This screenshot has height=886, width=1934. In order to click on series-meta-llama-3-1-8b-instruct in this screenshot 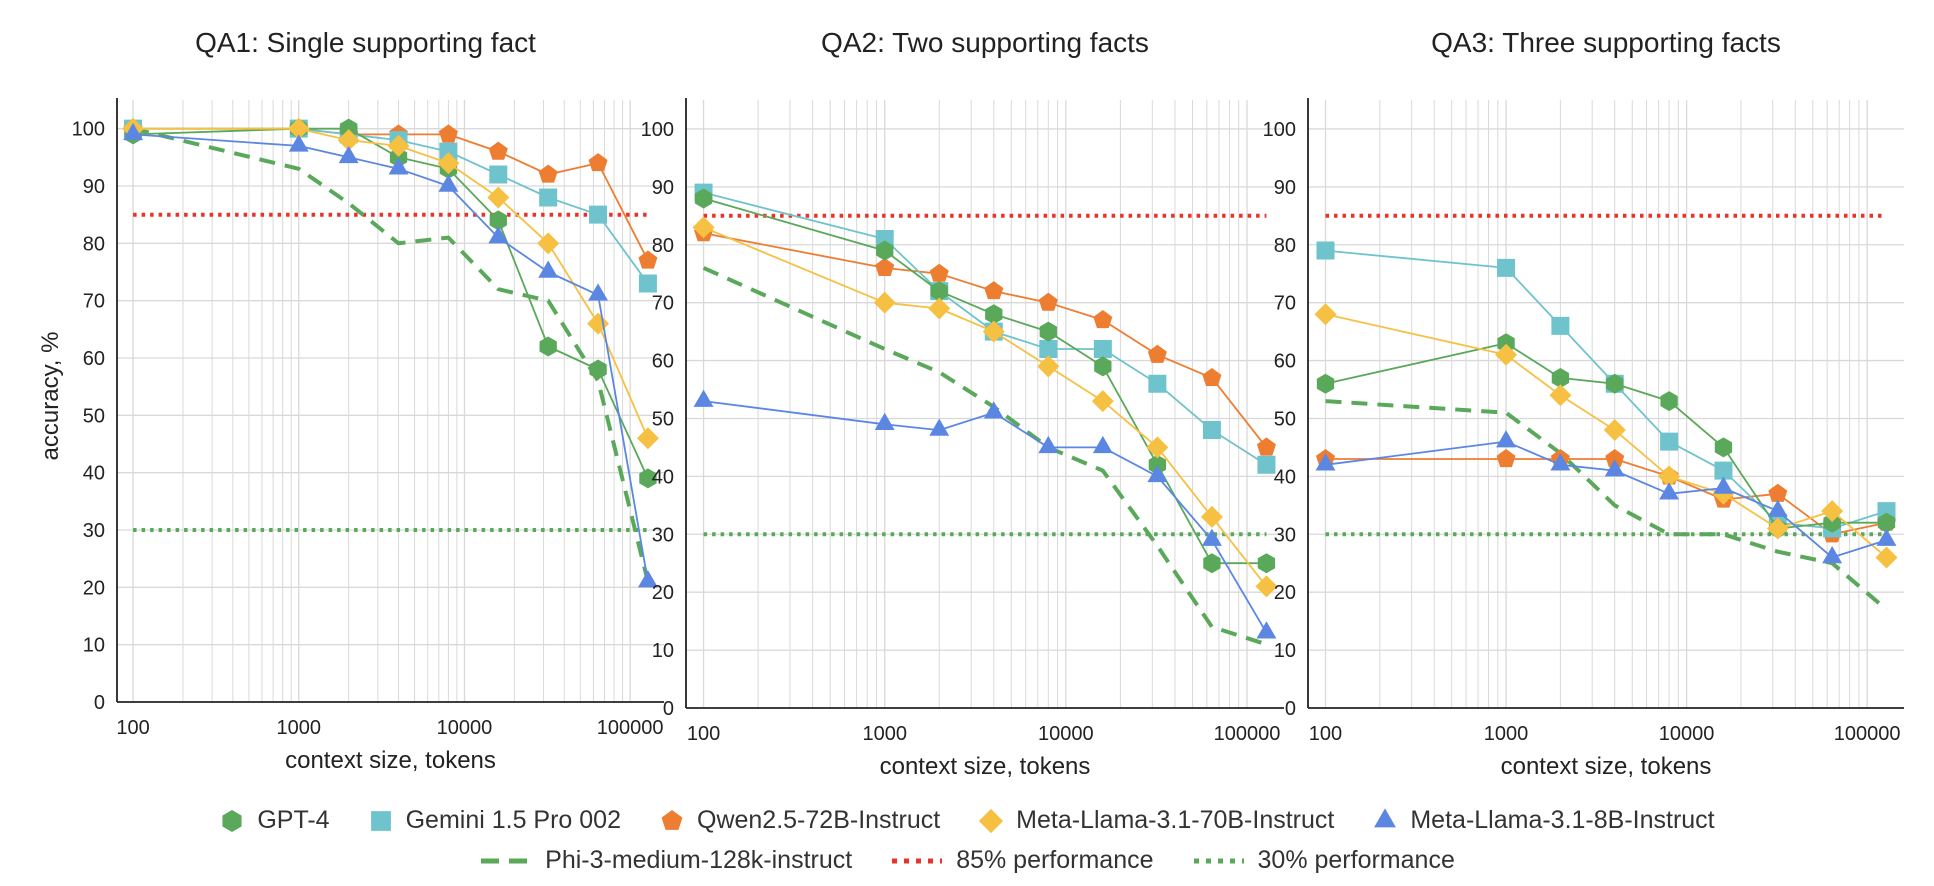, I will do `click(1606, 497)`.